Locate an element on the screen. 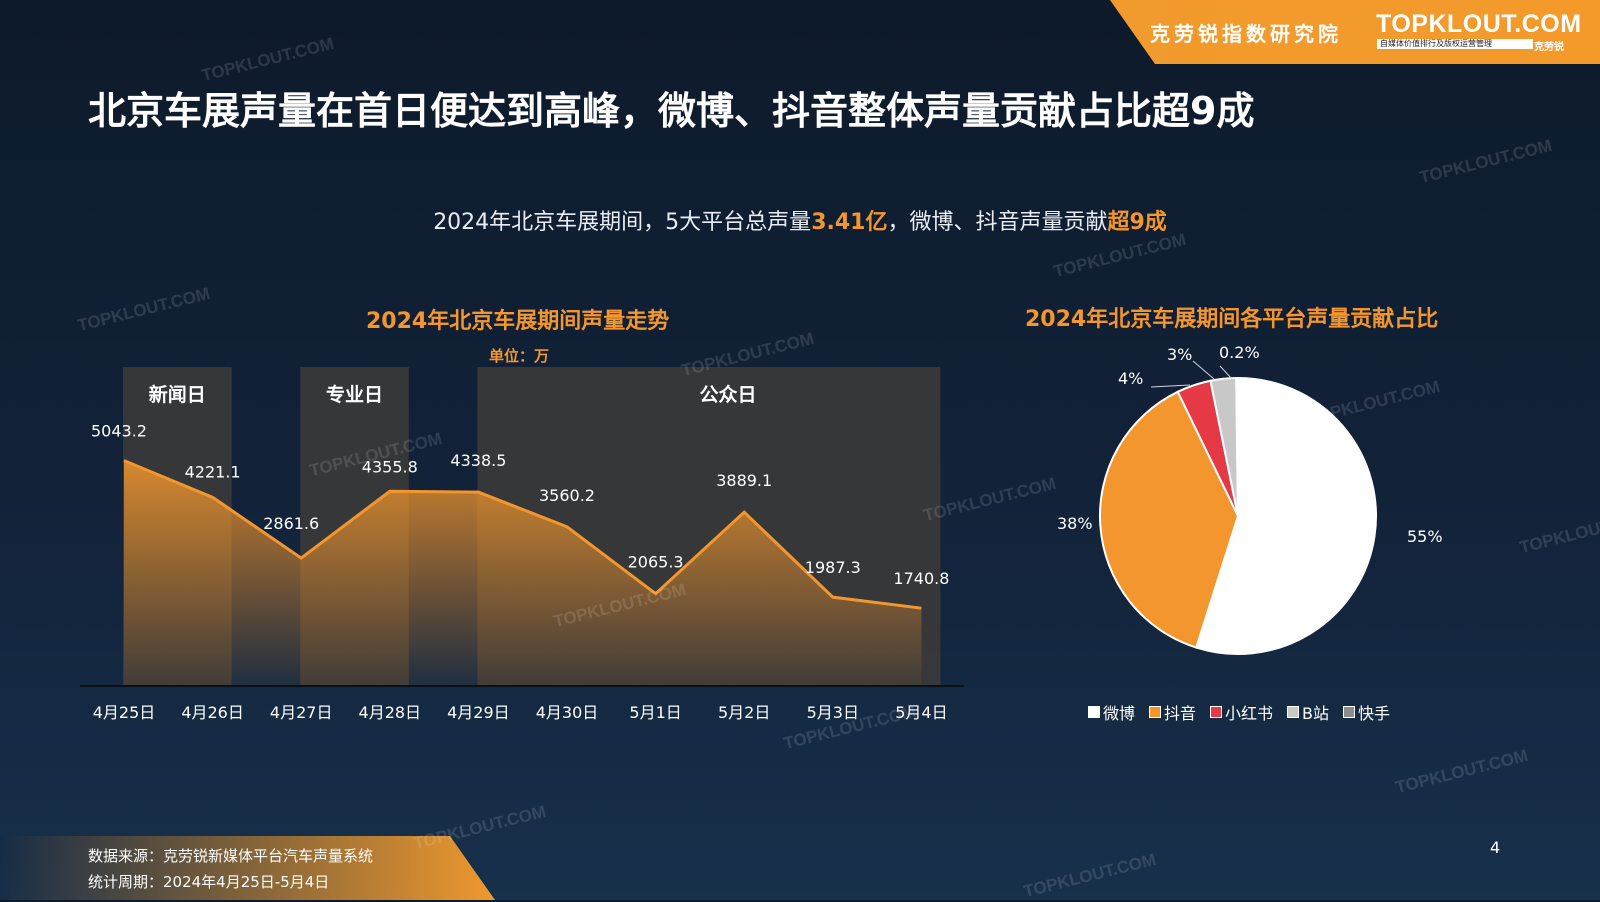  pie-slice-bilibili is located at coordinates (1224, 446).